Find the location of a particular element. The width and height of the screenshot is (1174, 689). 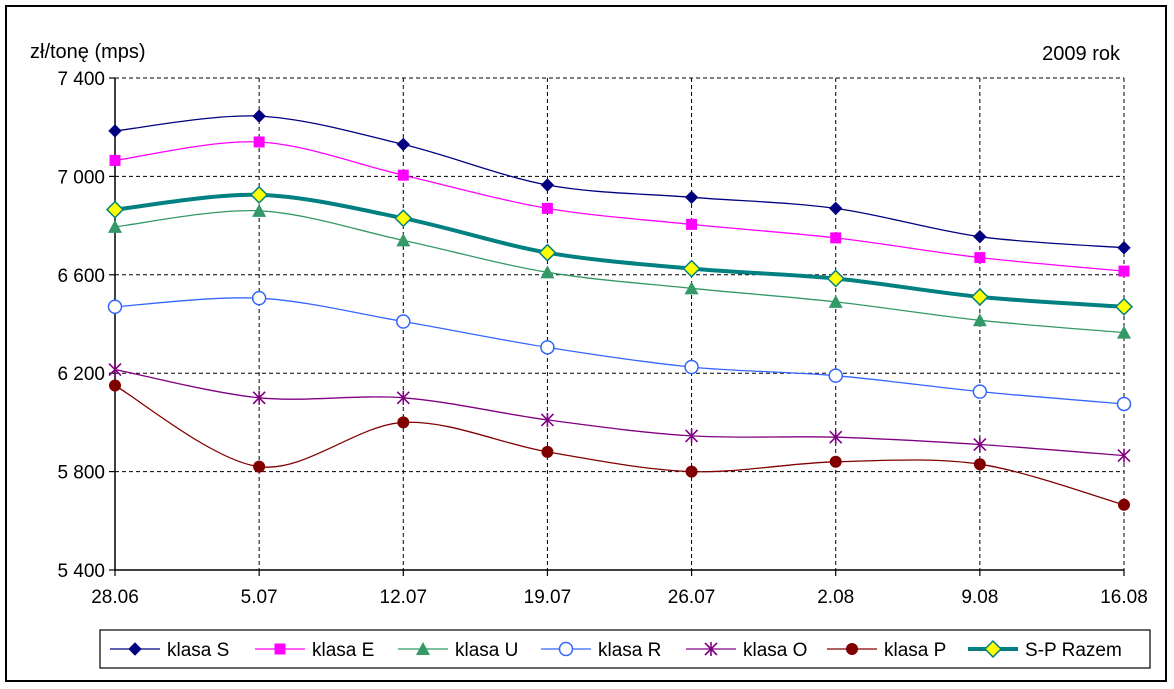

legend-label: S-P Razem is located at coordinates (1073, 650).